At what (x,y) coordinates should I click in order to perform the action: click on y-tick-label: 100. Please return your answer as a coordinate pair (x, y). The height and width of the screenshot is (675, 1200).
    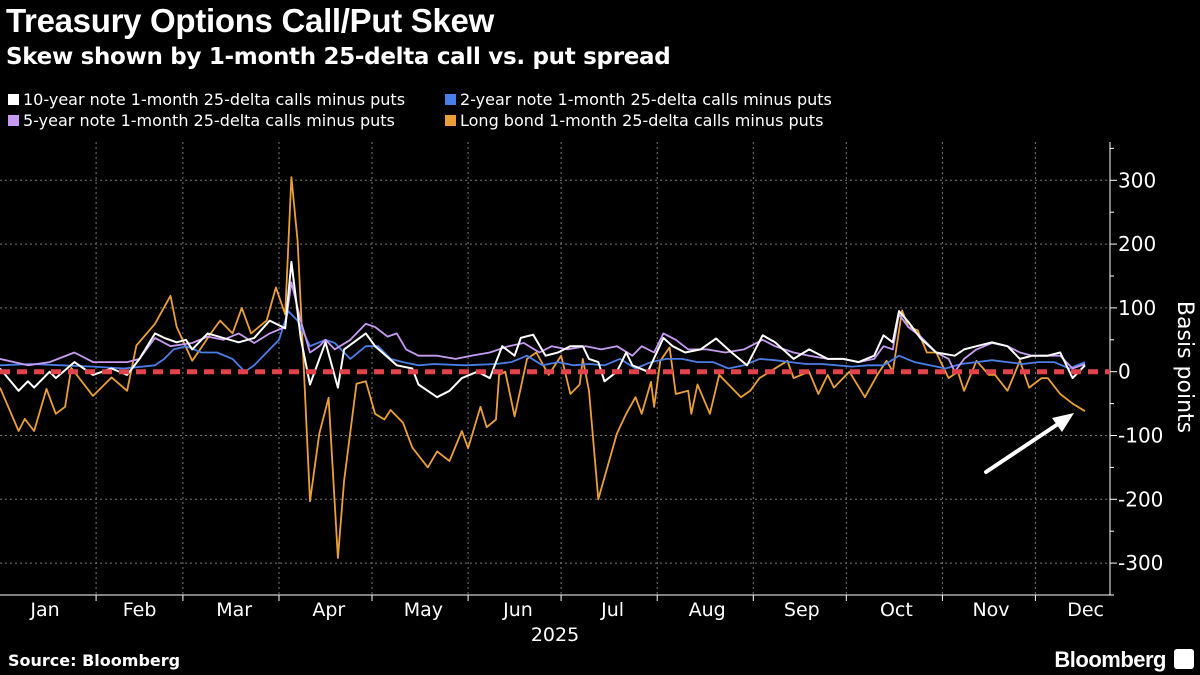
    Looking at the image, I should click on (1137, 308).